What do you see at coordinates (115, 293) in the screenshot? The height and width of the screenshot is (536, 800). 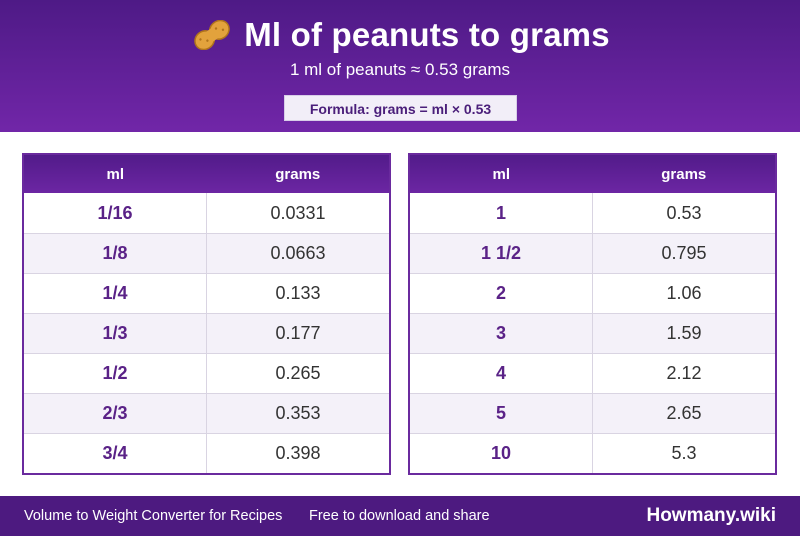 I see `ml-cell: 1/4` at bounding box center [115, 293].